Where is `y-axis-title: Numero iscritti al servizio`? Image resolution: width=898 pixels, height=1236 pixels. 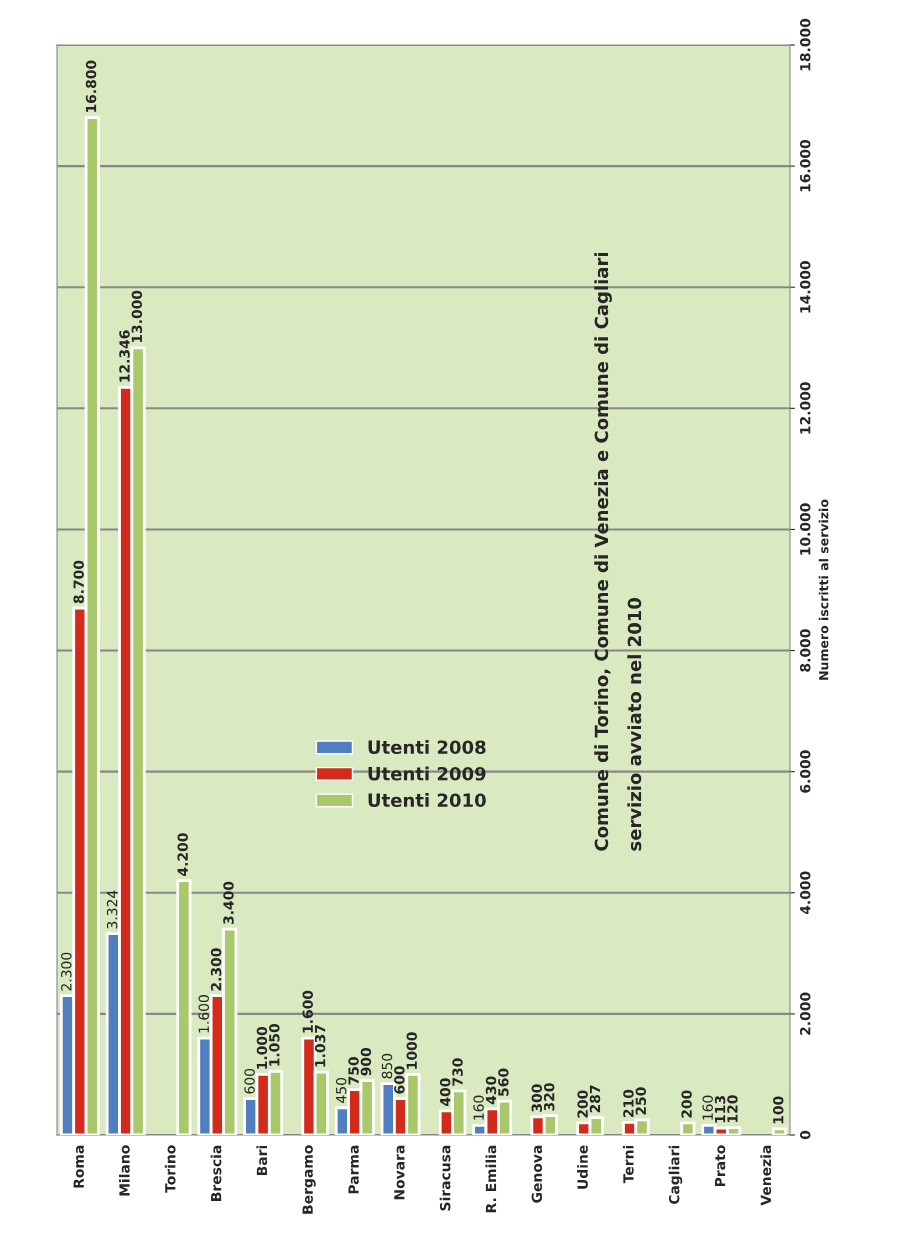
y-axis-title: Numero iscritti al servizio is located at coordinates (823, 589).